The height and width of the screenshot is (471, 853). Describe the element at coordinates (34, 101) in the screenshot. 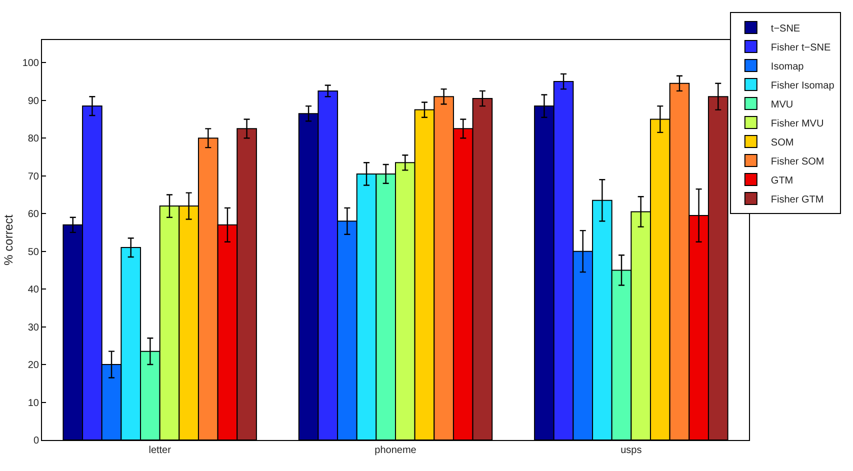

I see `y-tick-label: 90` at that location.